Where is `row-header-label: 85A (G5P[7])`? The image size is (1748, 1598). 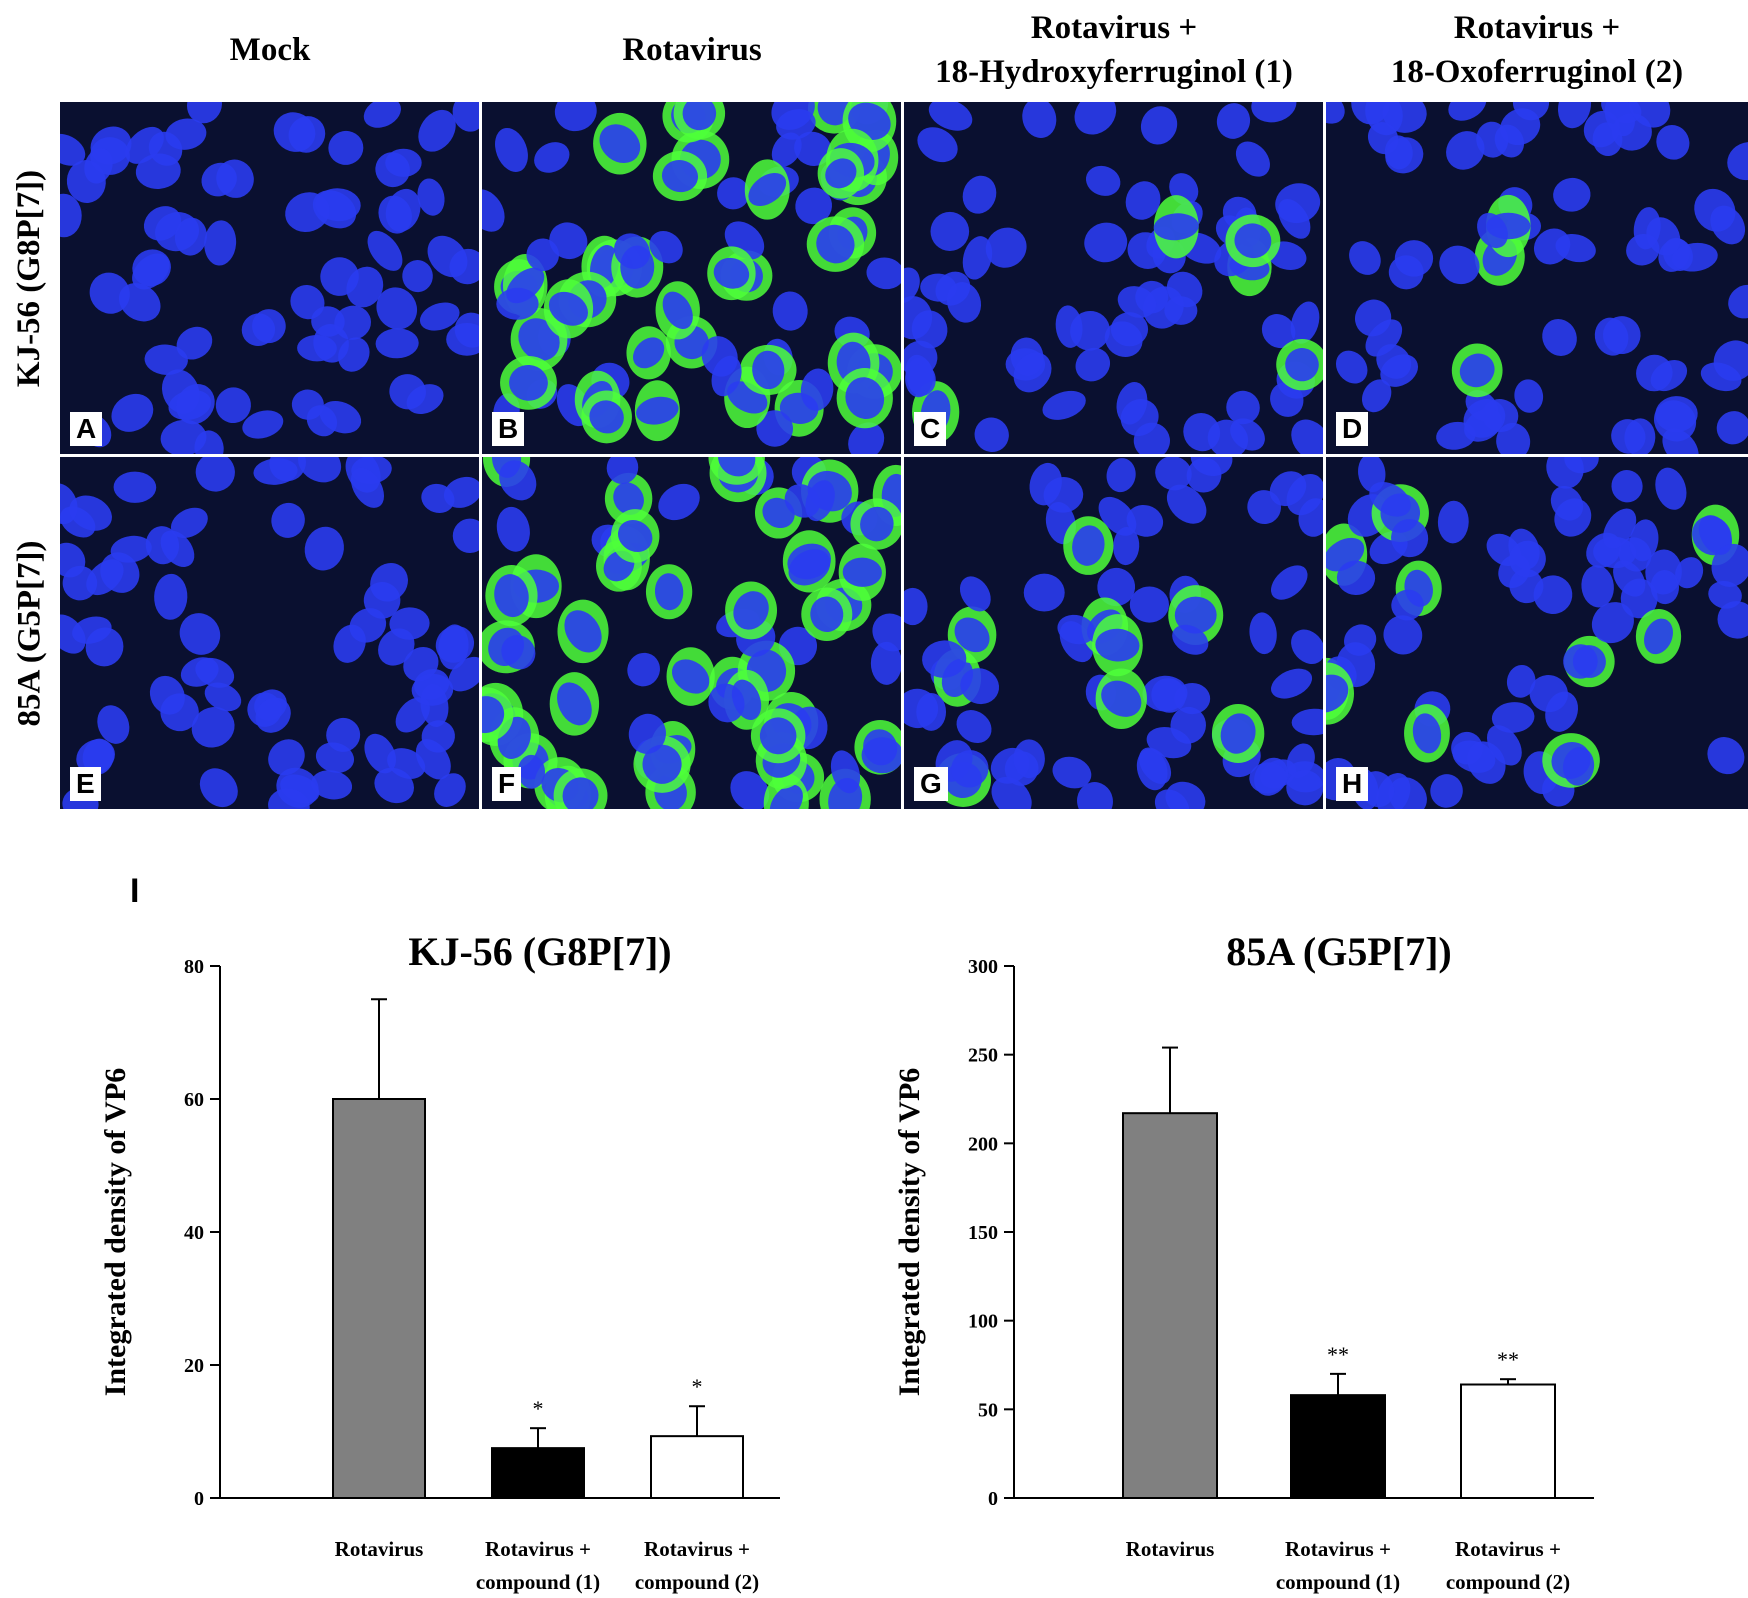
row-header-label: 85A (G5P[7]) is located at coordinates (29, 633).